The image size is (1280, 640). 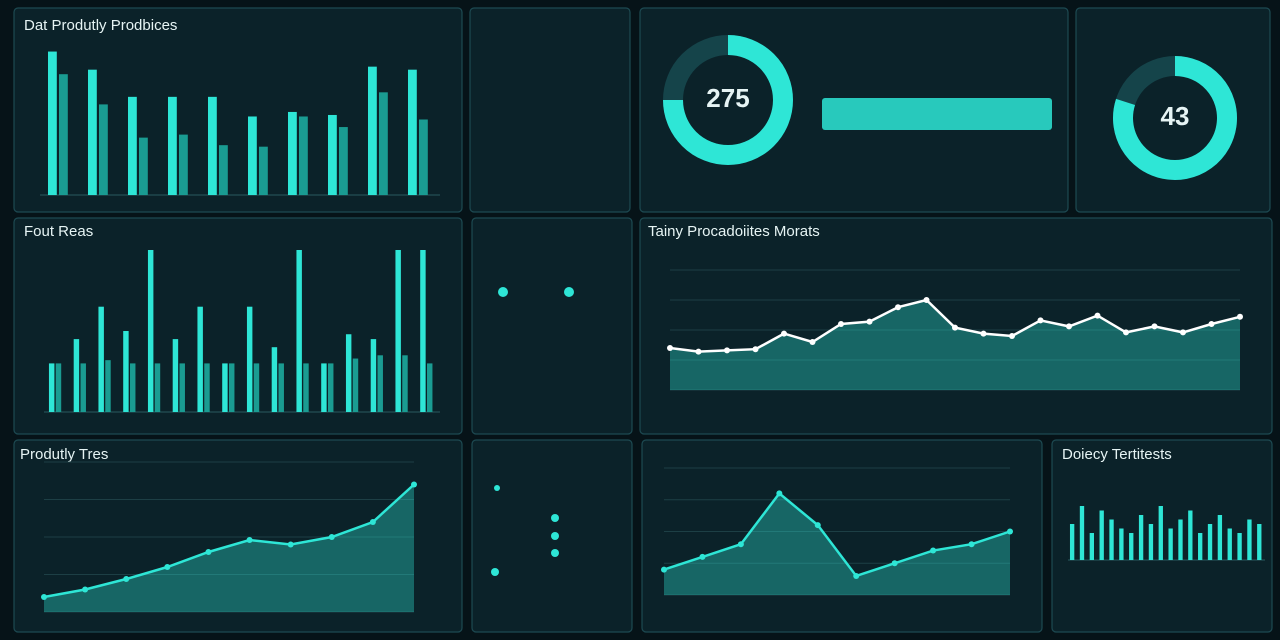 What do you see at coordinates (58, 231) in the screenshot?
I see `panel-title: Fout Reas` at bounding box center [58, 231].